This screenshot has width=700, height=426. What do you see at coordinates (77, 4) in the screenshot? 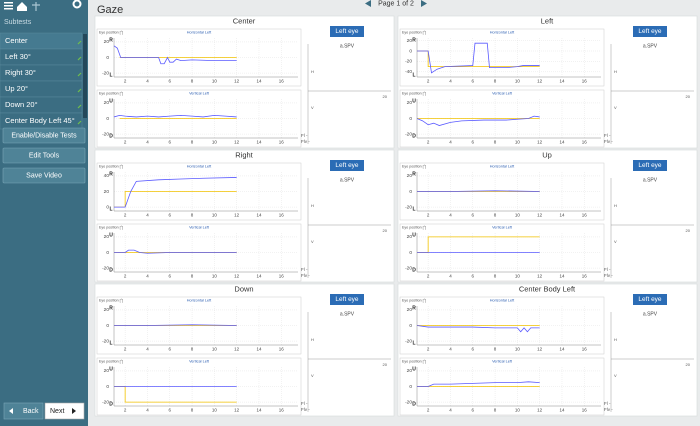
I see `settings-icon` at bounding box center [77, 4].